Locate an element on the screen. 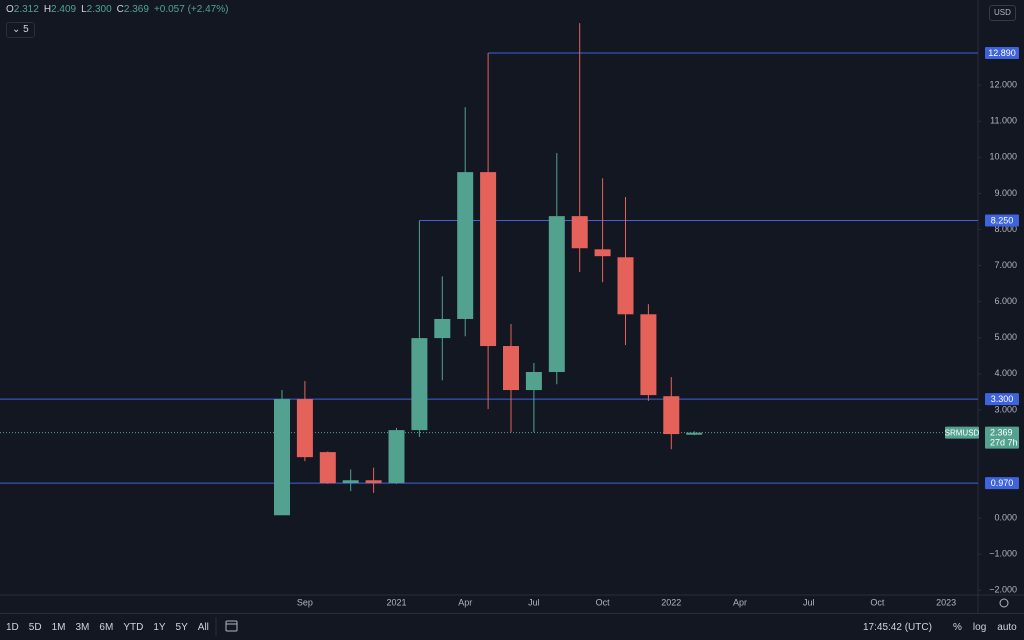 The width and height of the screenshot is (1024, 640). range-button: 5Y is located at coordinates (181, 627).